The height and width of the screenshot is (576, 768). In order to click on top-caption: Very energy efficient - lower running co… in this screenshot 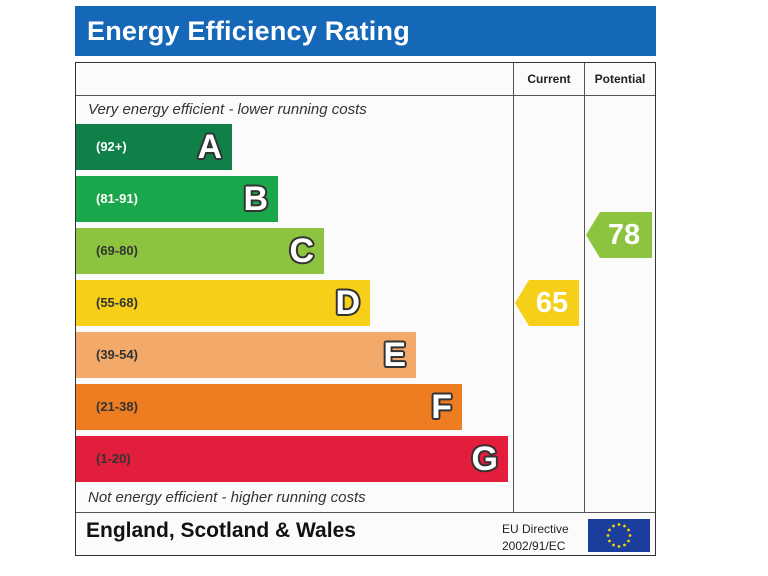, I will do `click(227, 109)`.